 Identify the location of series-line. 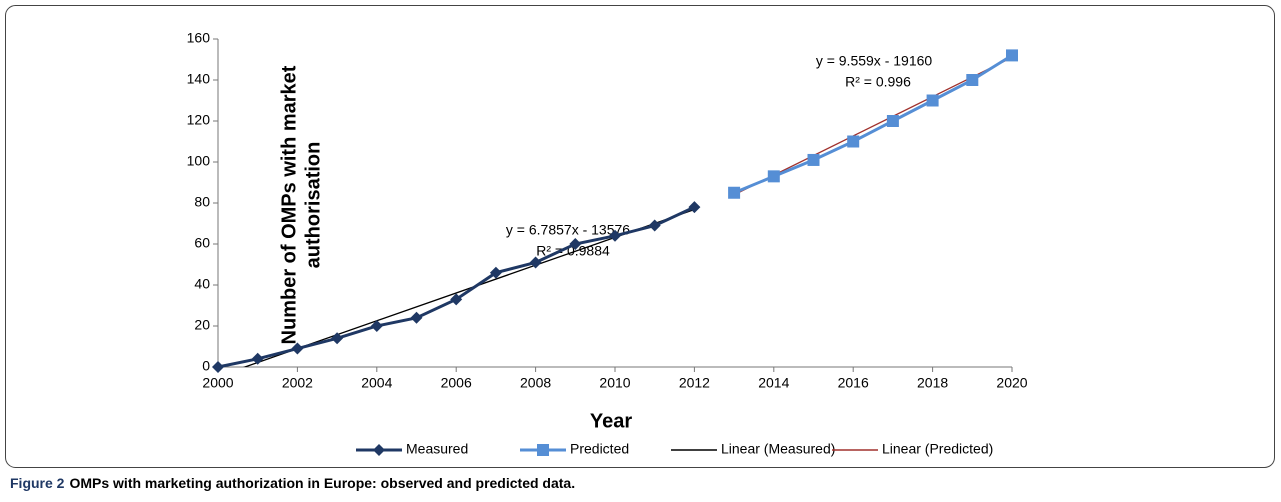
(873, 124).